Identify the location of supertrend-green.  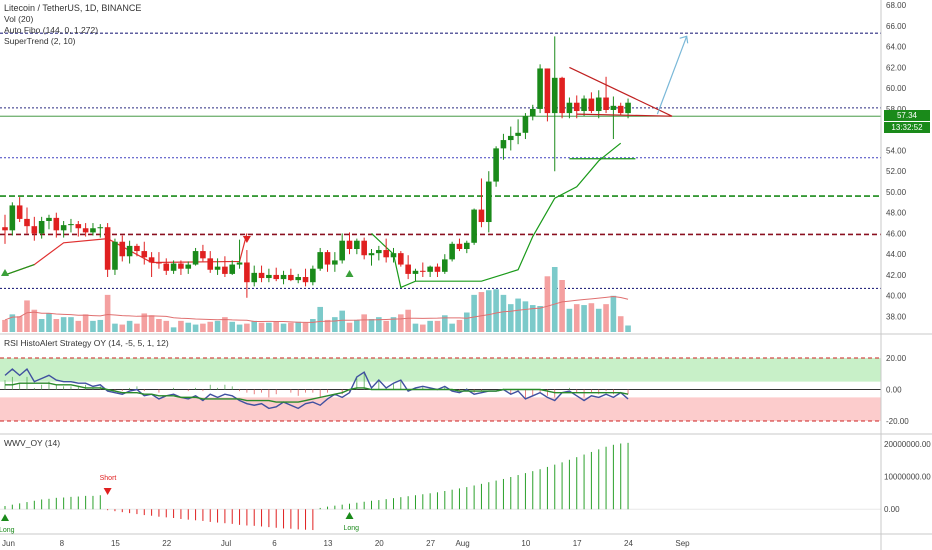
(496, 215).